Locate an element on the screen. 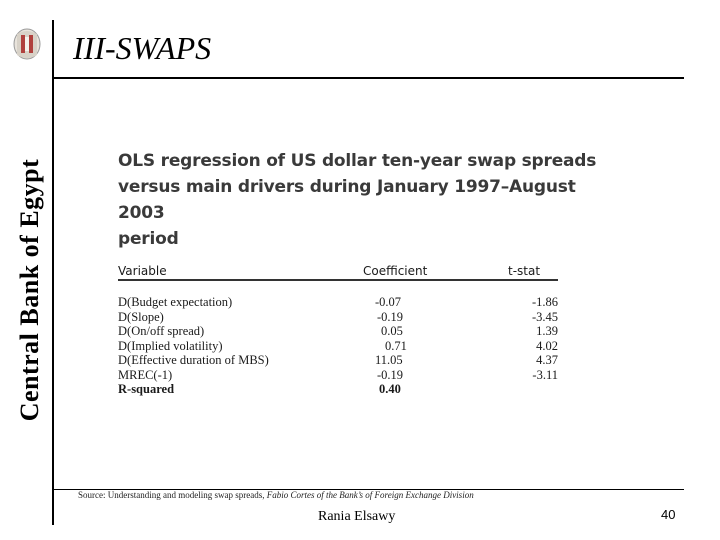  coefficient-cell: 0.40 is located at coordinates (390, 389).